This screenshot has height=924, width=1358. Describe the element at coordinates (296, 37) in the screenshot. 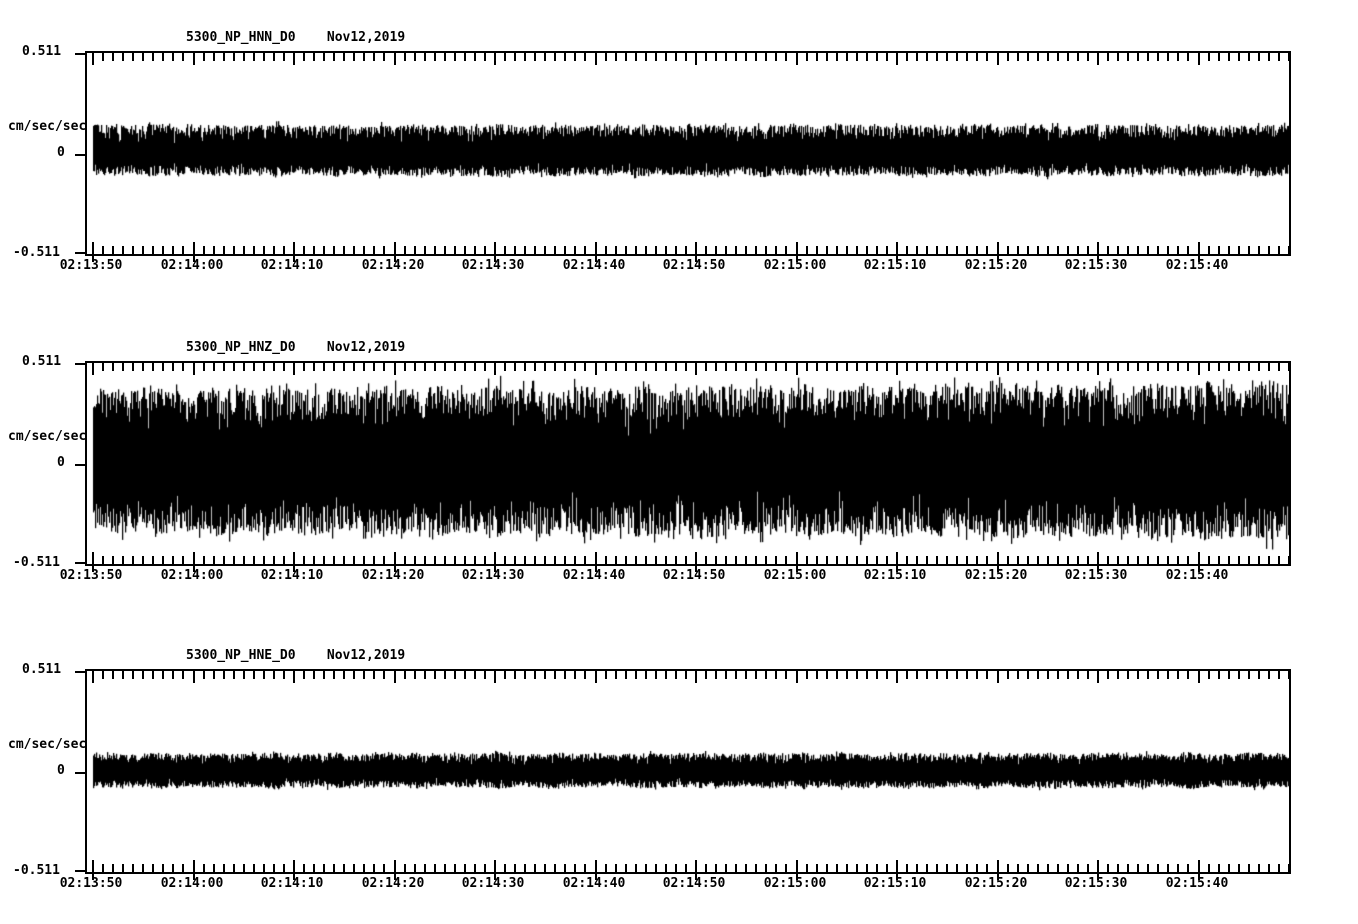

I see `panel-title-hnn: 5300_NP_HNN_D0 Nov12,2019` at that location.